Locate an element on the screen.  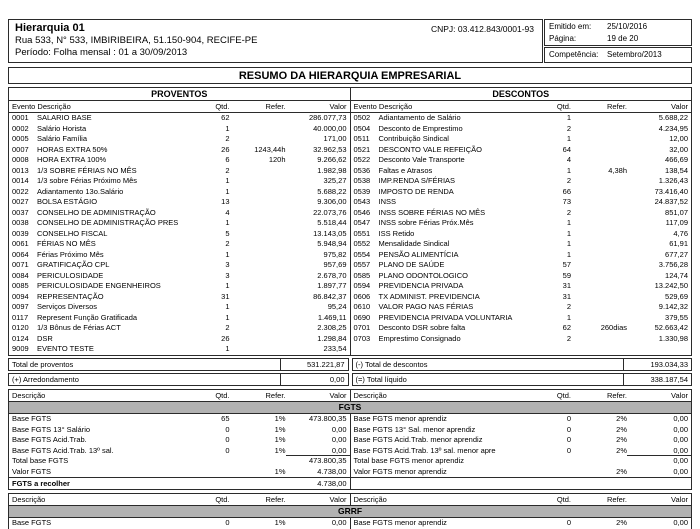
val-cell: 233,54 is located at coordinates (335, 348).